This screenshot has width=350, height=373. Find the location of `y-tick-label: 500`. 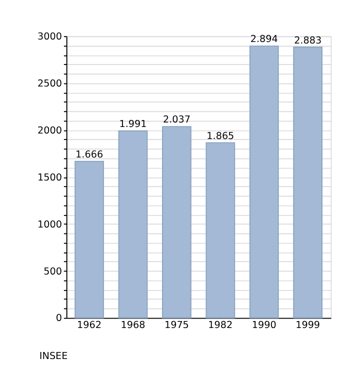

y-tick-label: 500 is located at coordinates (53, 272).